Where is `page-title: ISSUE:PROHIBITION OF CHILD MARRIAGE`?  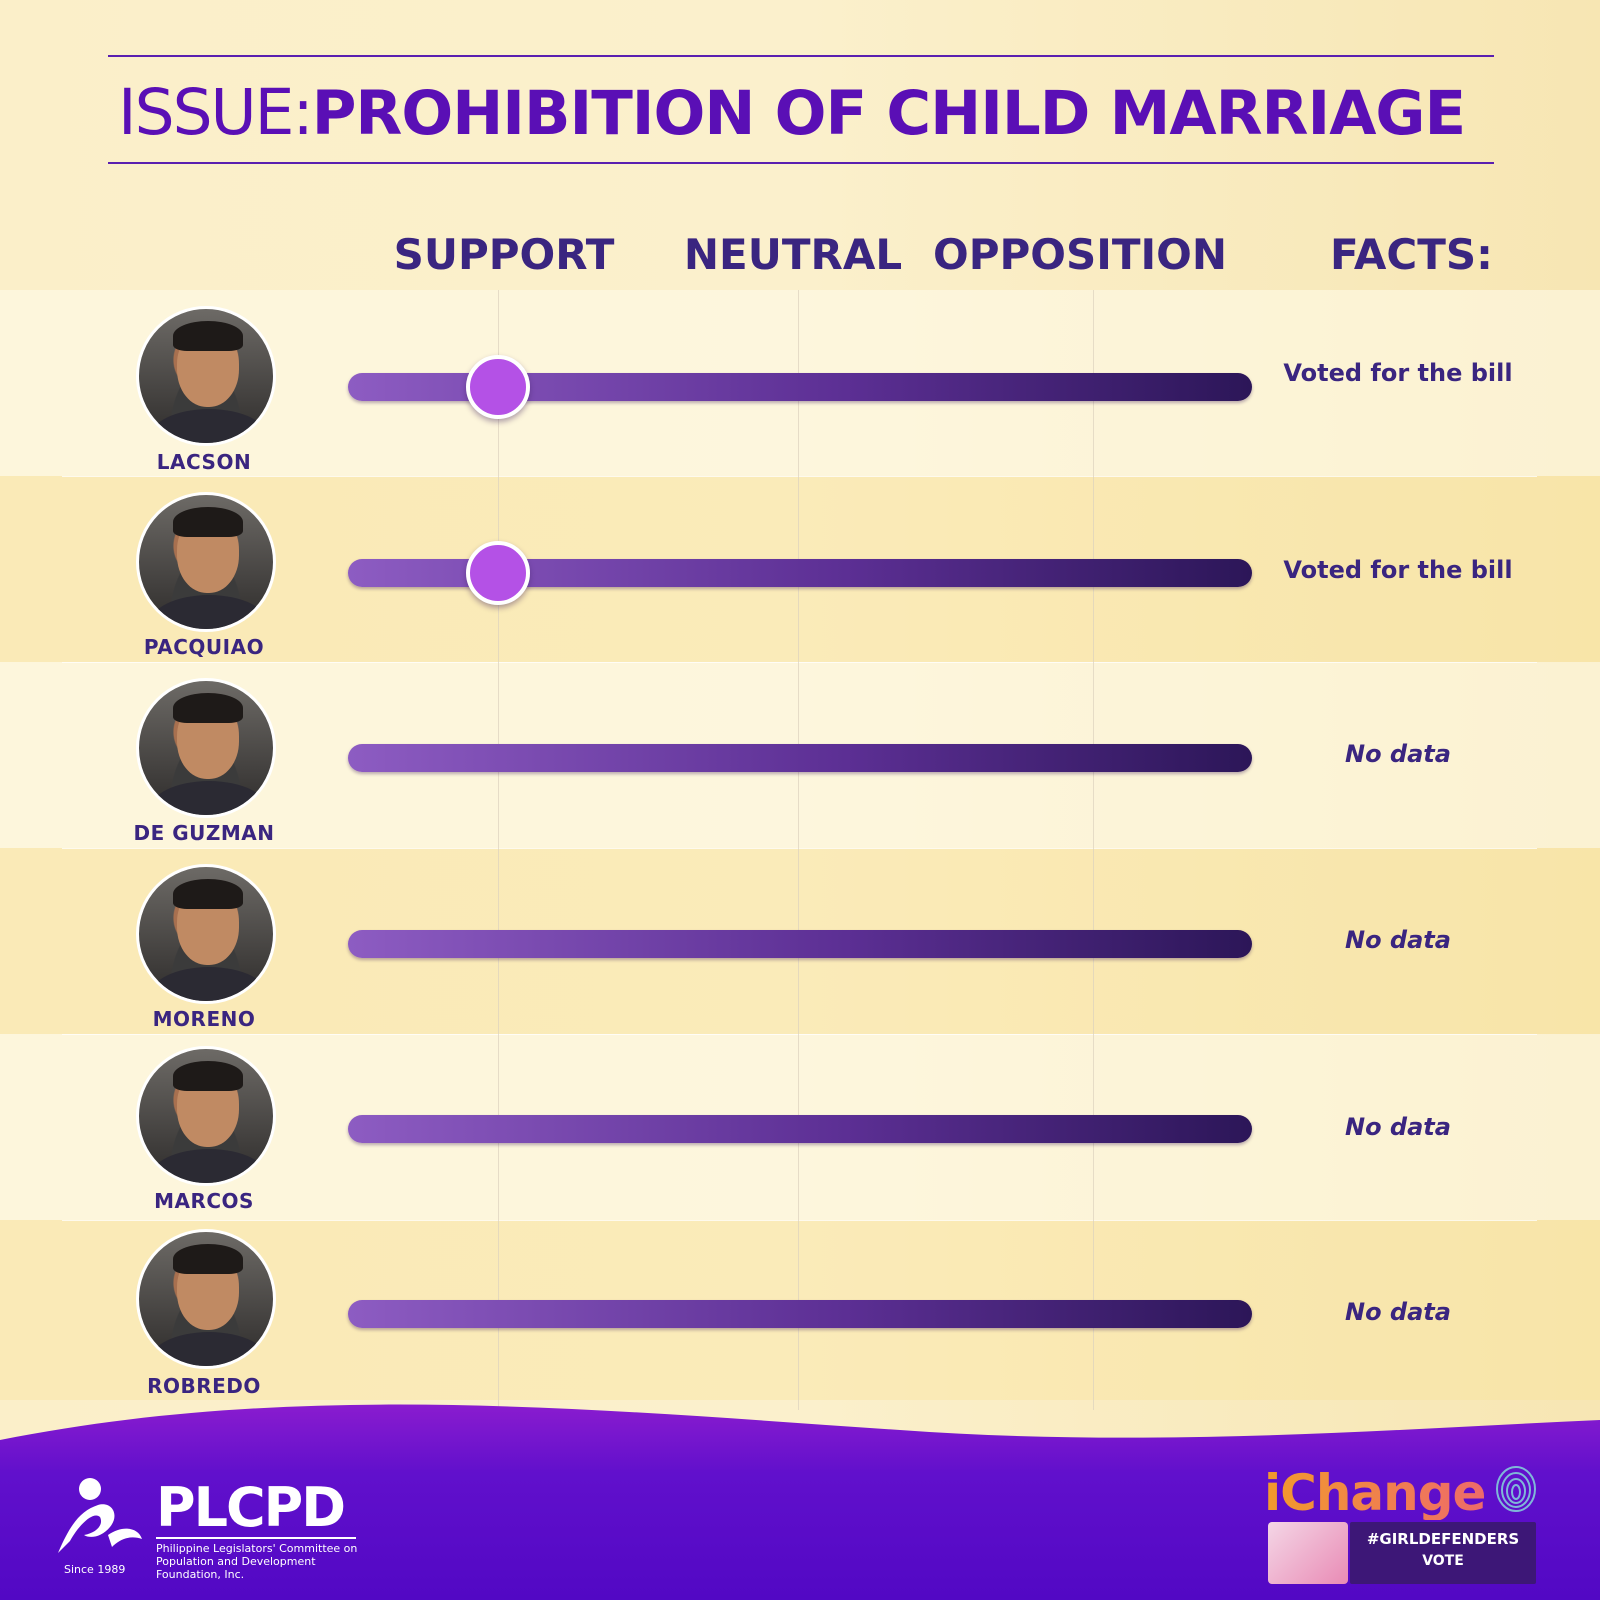 page-title: ISSUE:PROHIBITION OF CHILD MARRIAGE is located at coordinates (818, 112).